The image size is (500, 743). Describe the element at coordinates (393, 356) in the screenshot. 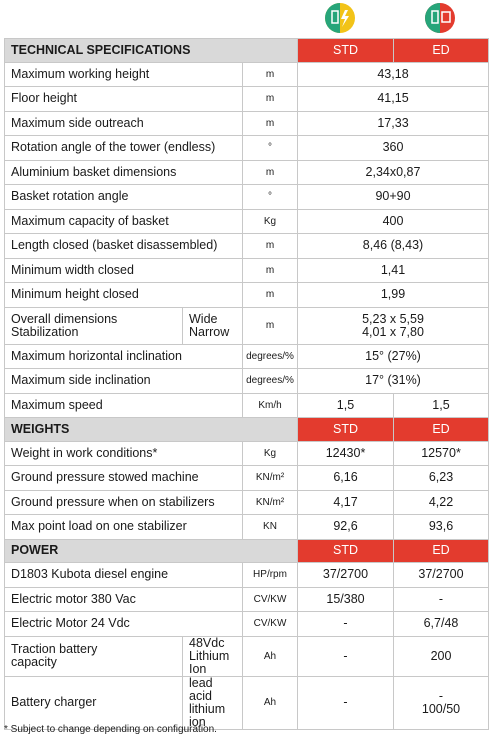

I see `value: 15° (27%)` at that location.